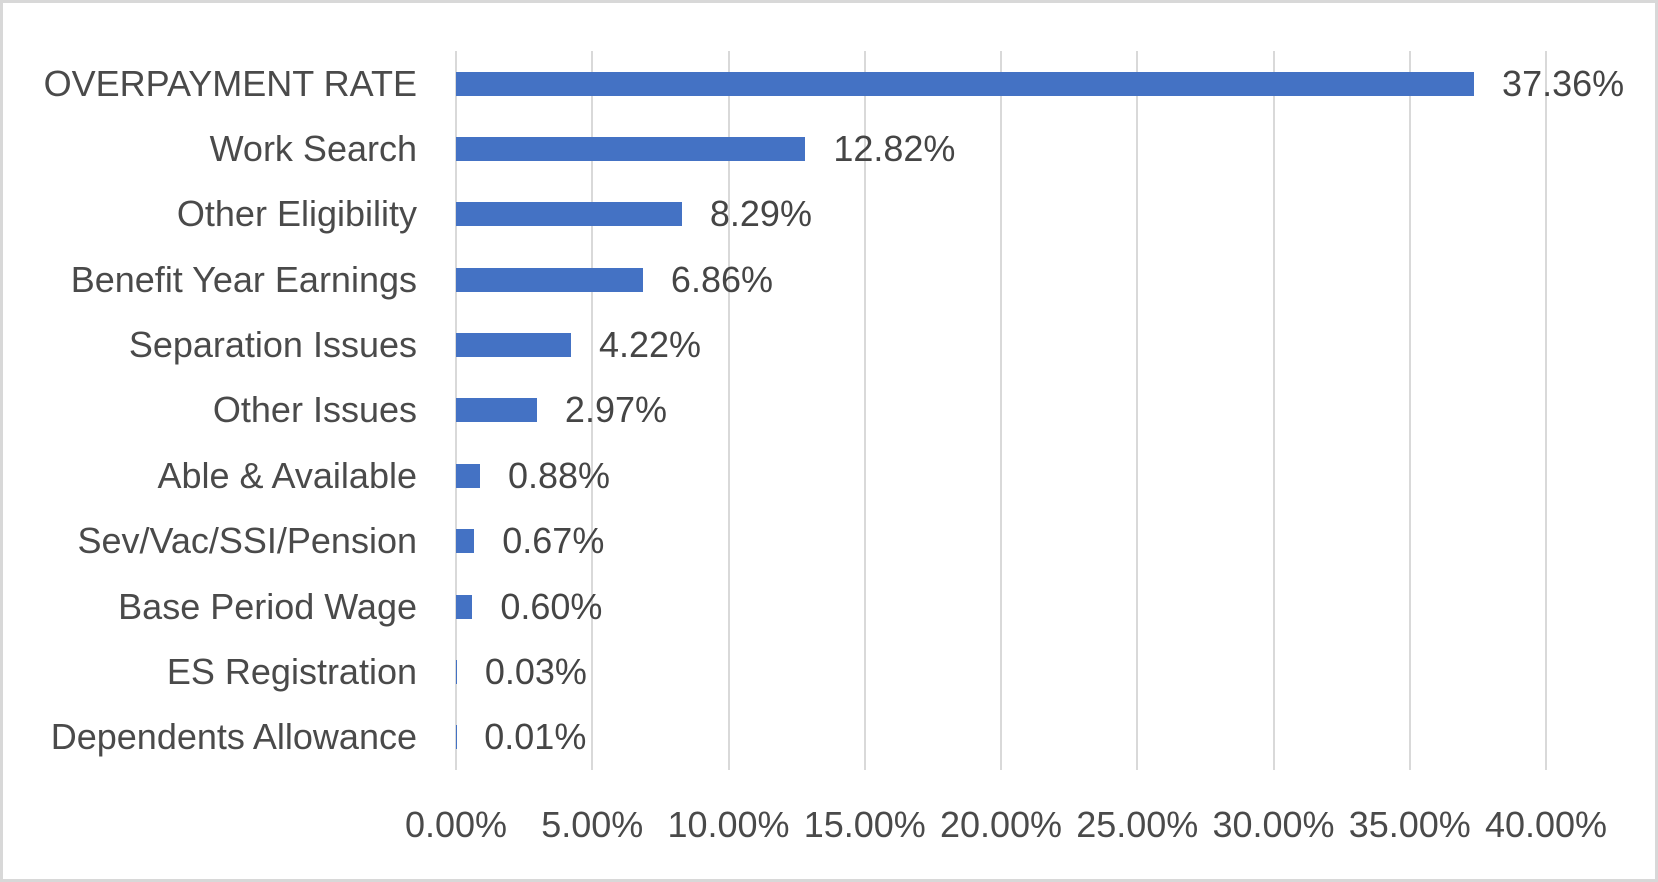  What do you see at coordinates (559, 475) in the screenshot?
I see `value-label: 0.88%` at bounding box center [559, 475].